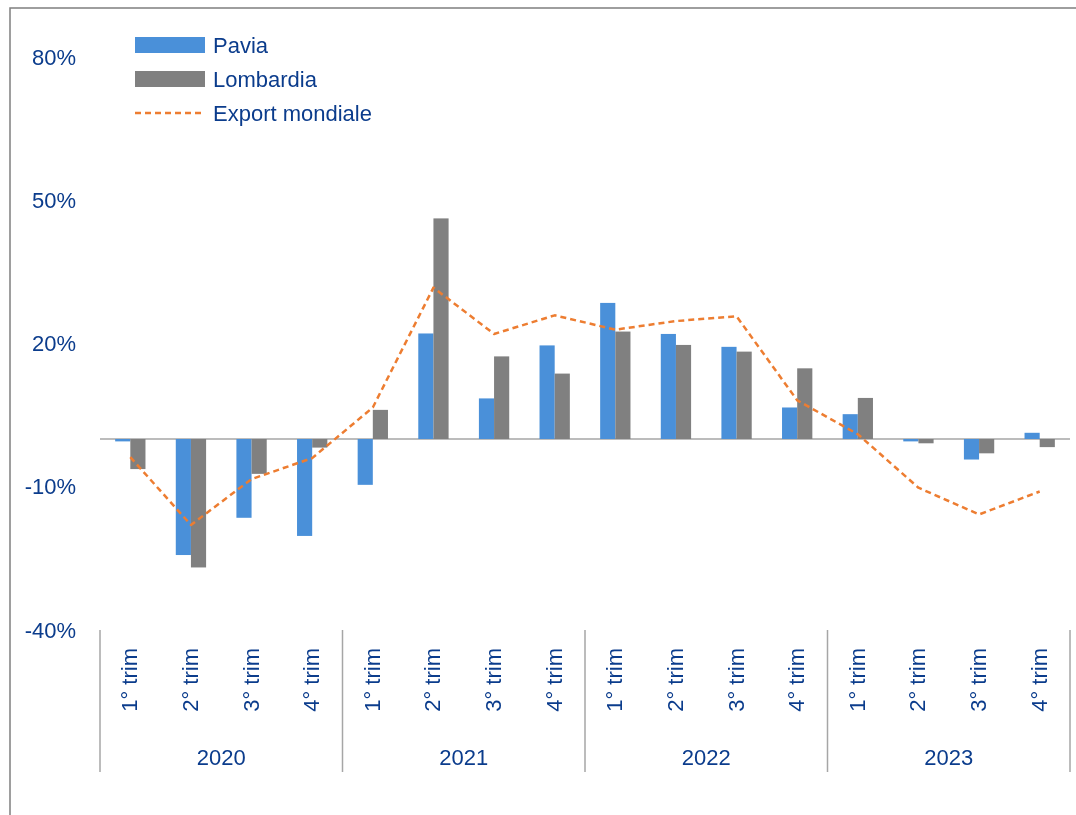  I want to click on y-tick-label: -40%, so click(50, 630).